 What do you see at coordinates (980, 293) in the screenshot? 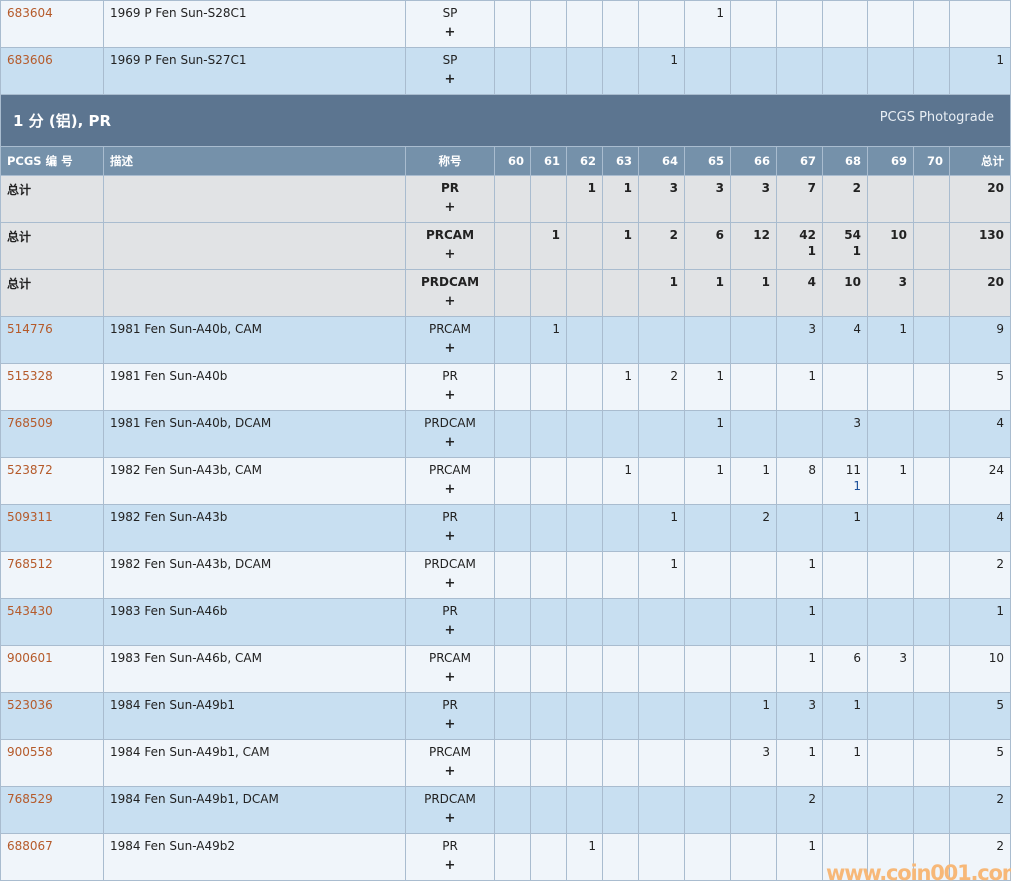
I see `total-cell: 20` at bounding box center [980, 293].